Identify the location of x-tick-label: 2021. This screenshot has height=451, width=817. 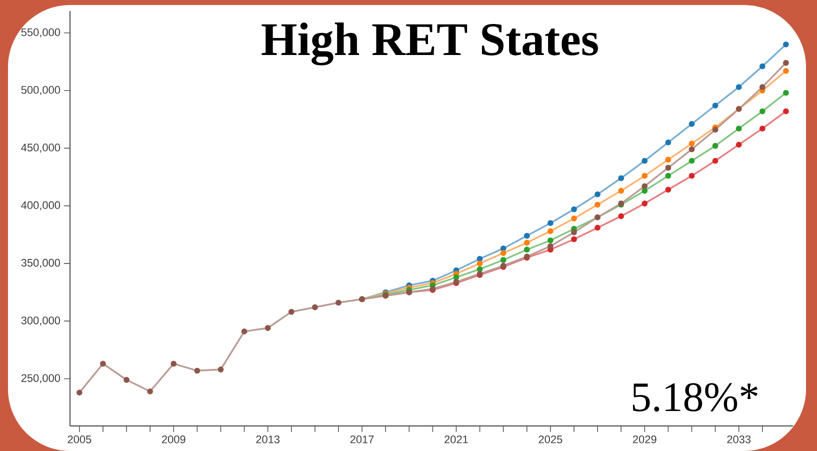
(456, 440).